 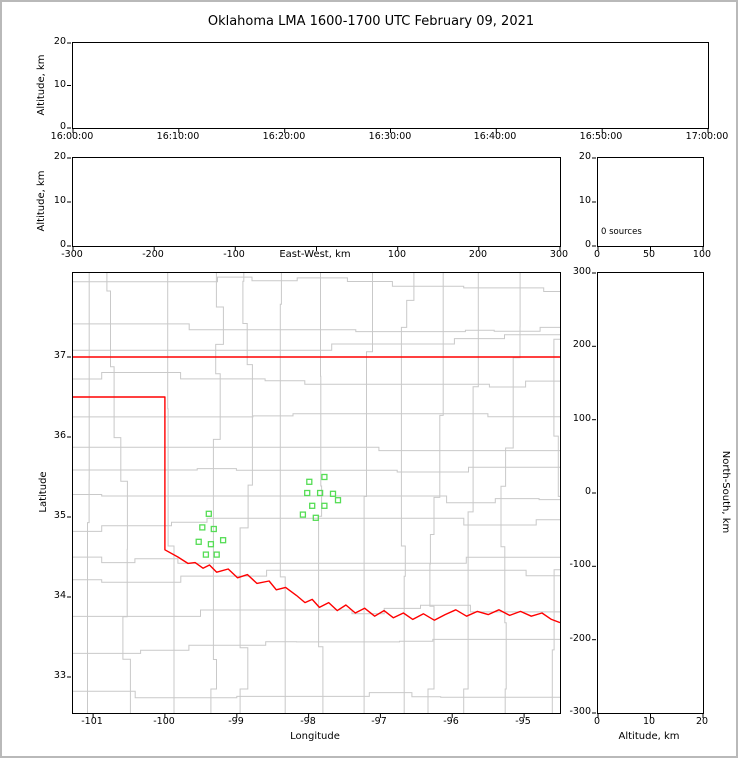 I want to click on ytick-label: 34, so click(x=59, y=595).